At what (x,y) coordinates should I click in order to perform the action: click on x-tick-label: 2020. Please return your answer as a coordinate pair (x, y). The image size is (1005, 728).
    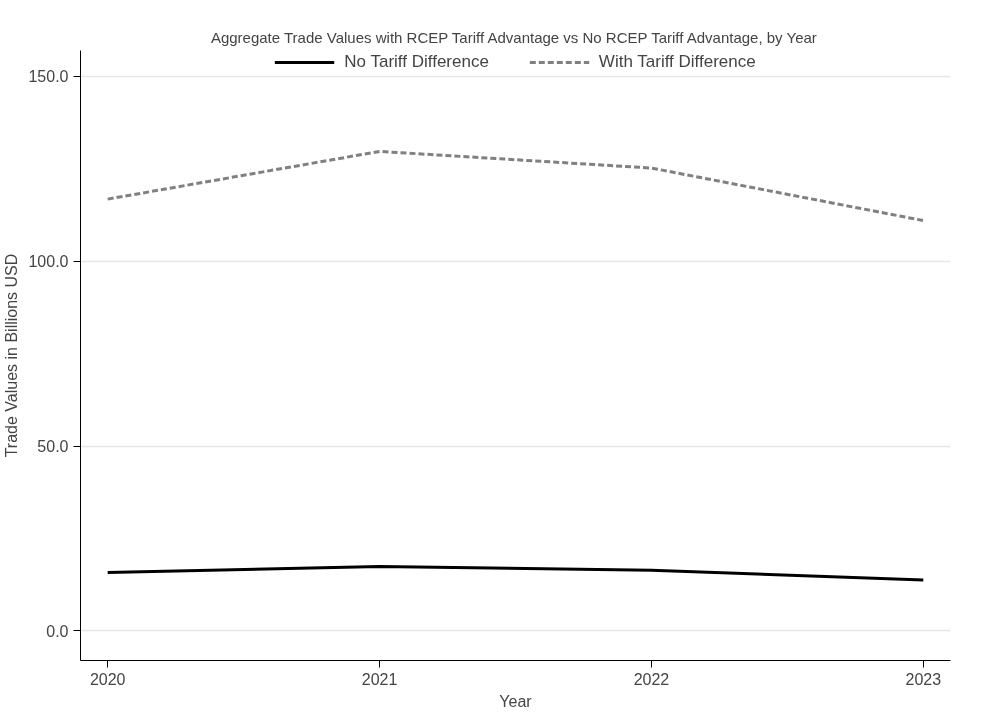
    Looking at the image, I should click on (107, 679).